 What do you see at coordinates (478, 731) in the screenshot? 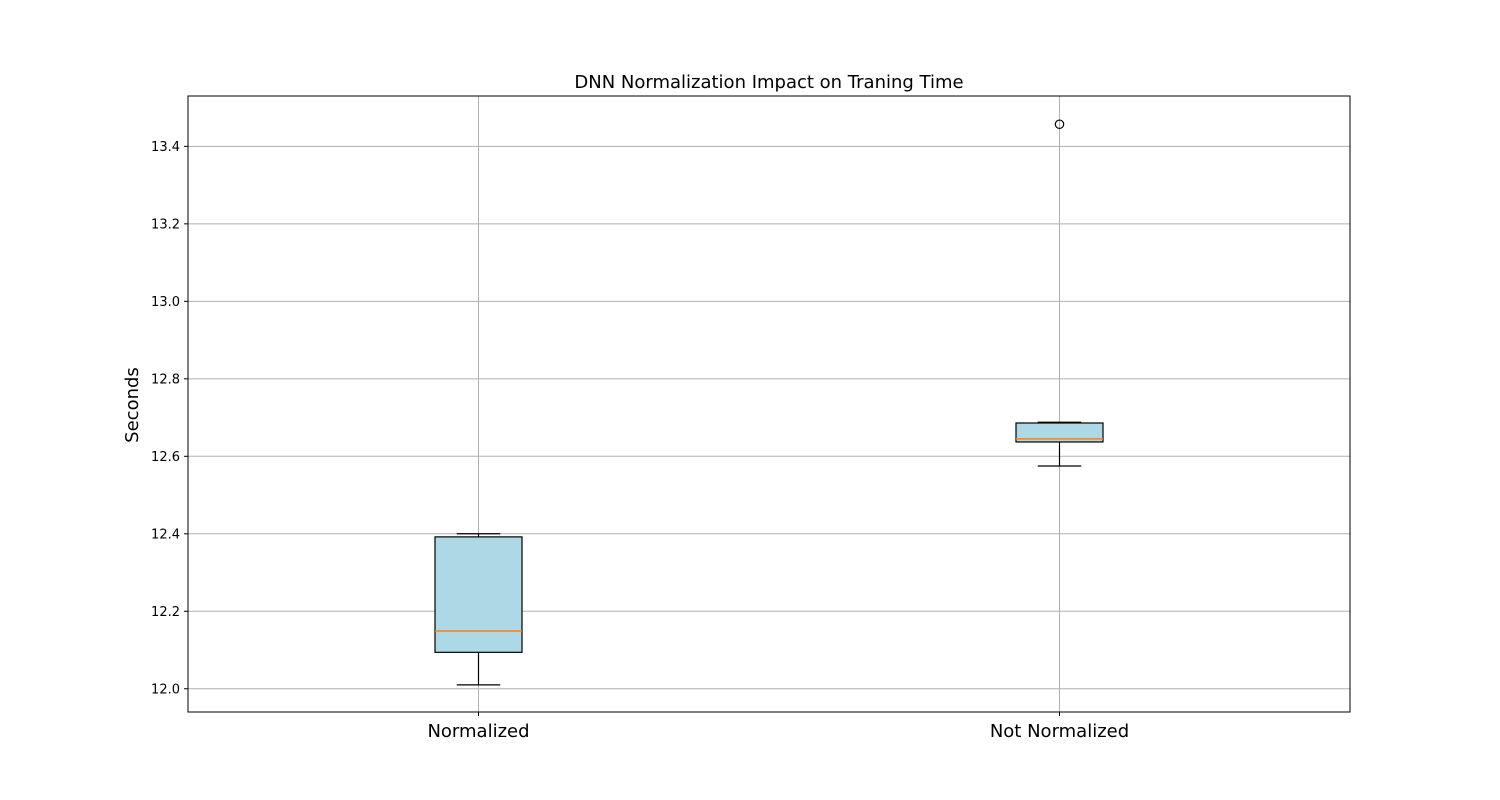
I see `x-tick-label: Normalized` at bounding box center [478, 731].